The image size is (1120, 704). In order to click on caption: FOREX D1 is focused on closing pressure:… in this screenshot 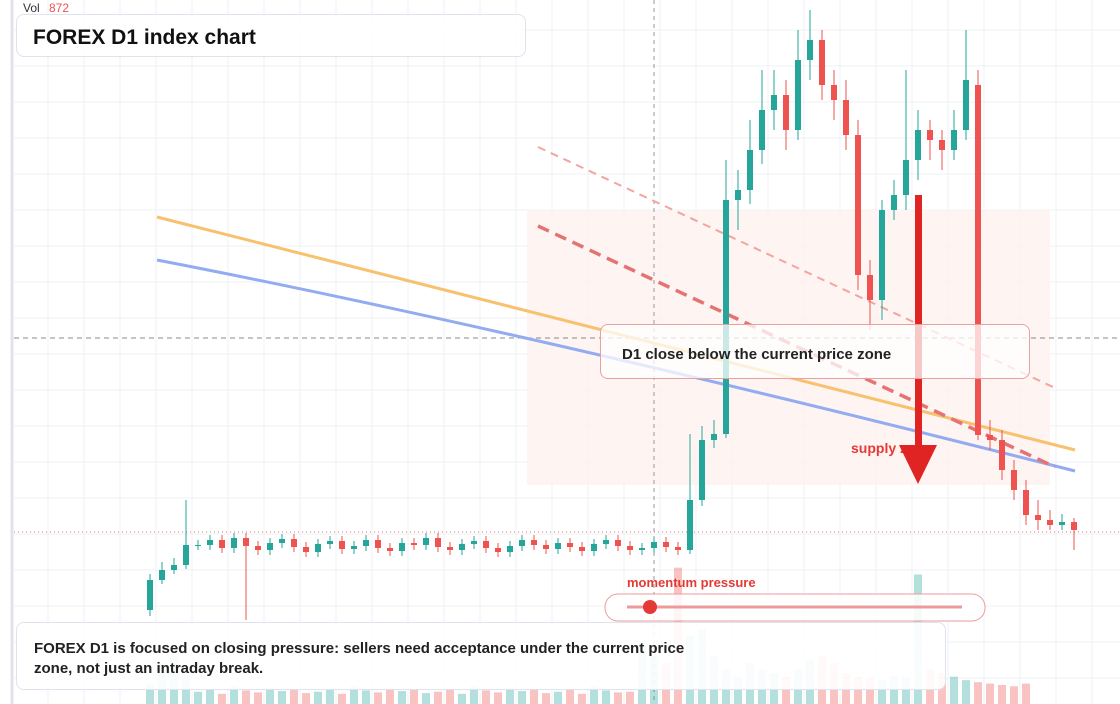, I will do `click(359, 658)`.